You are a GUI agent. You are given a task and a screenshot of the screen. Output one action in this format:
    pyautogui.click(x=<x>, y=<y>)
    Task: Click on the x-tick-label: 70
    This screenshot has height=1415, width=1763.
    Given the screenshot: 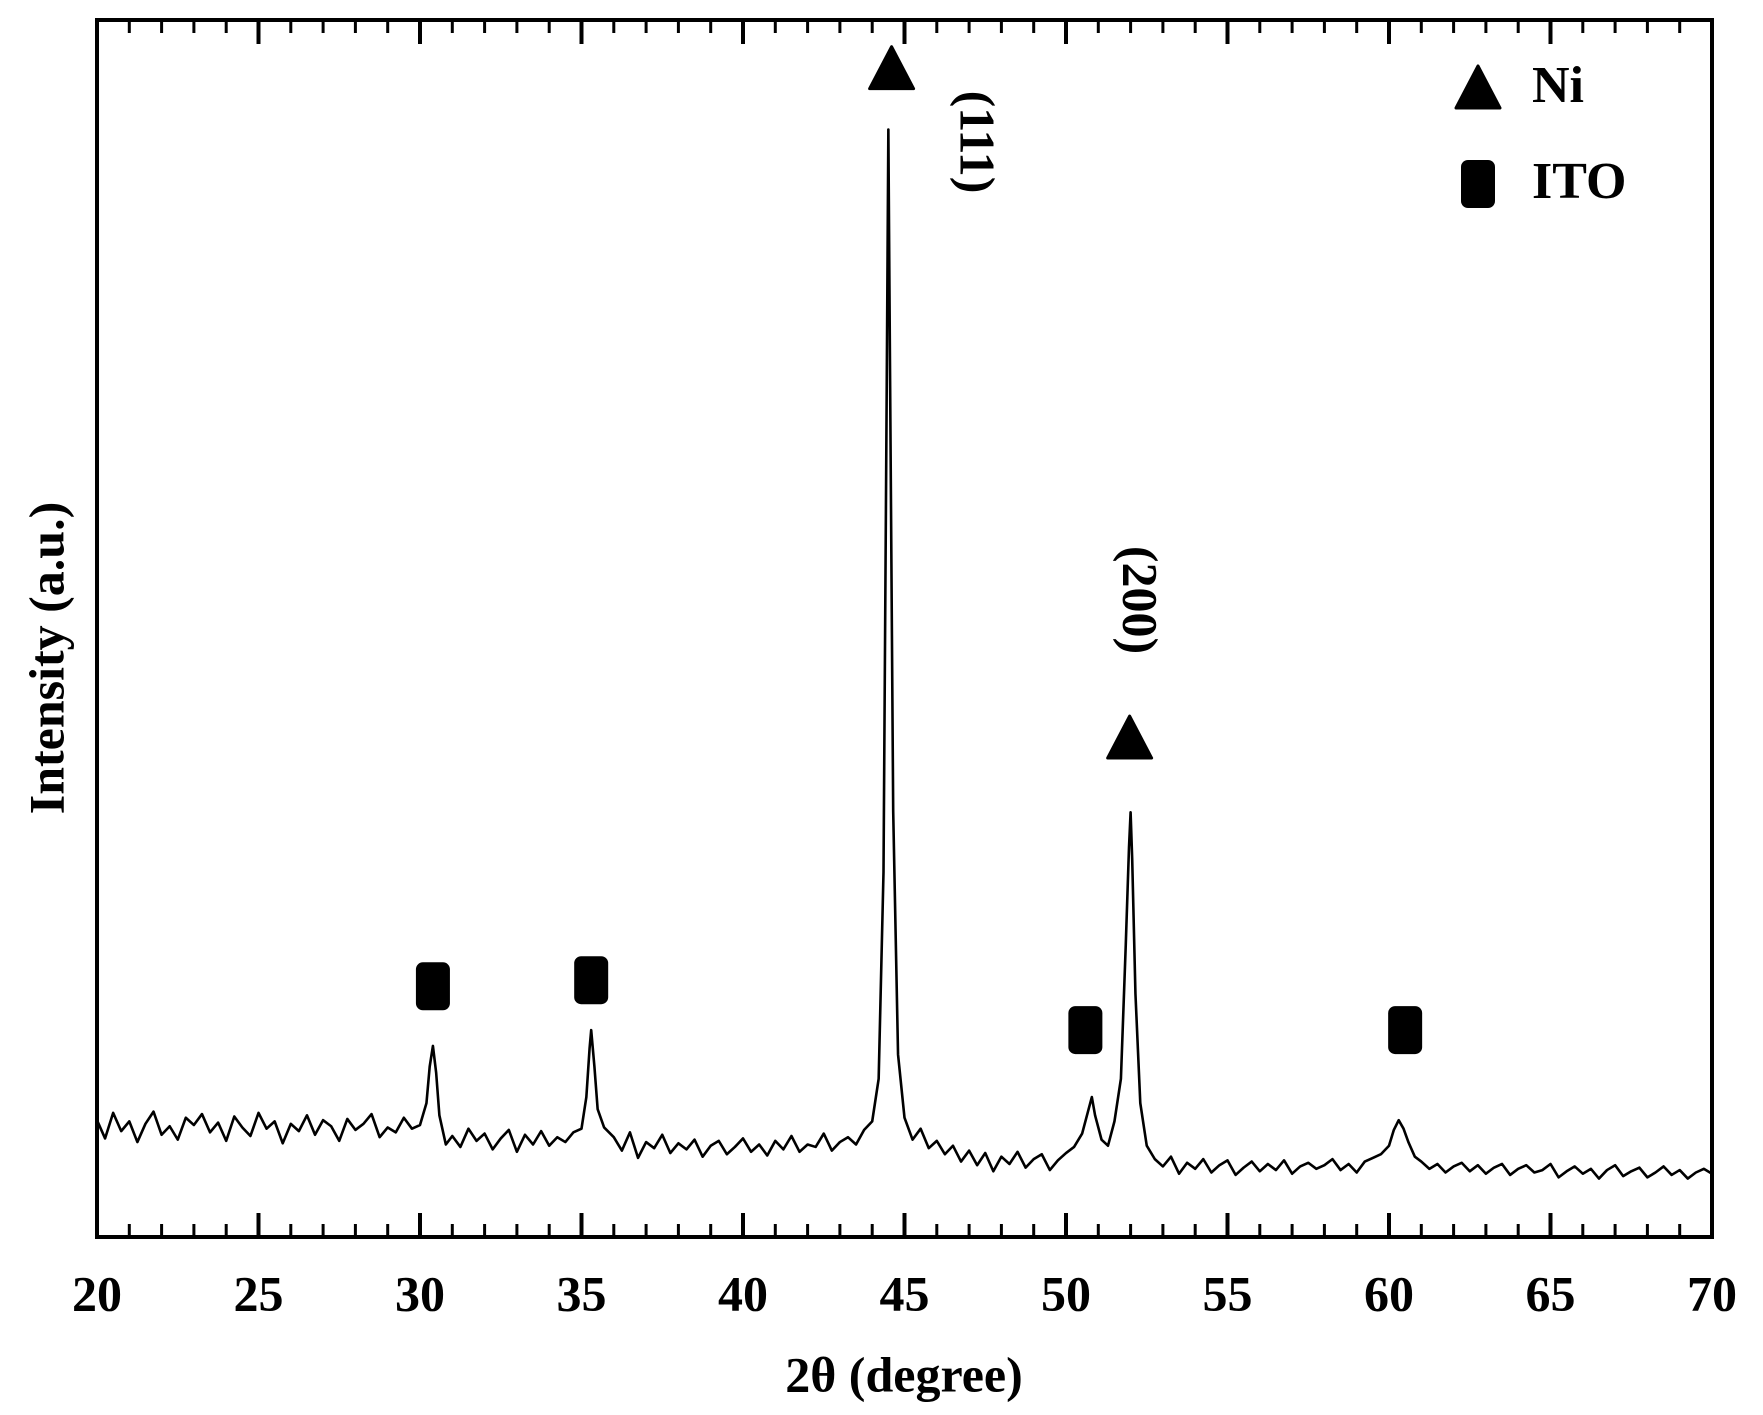 What is the action you would take?
    pyautogui.click(x=1712, y=1293)
    